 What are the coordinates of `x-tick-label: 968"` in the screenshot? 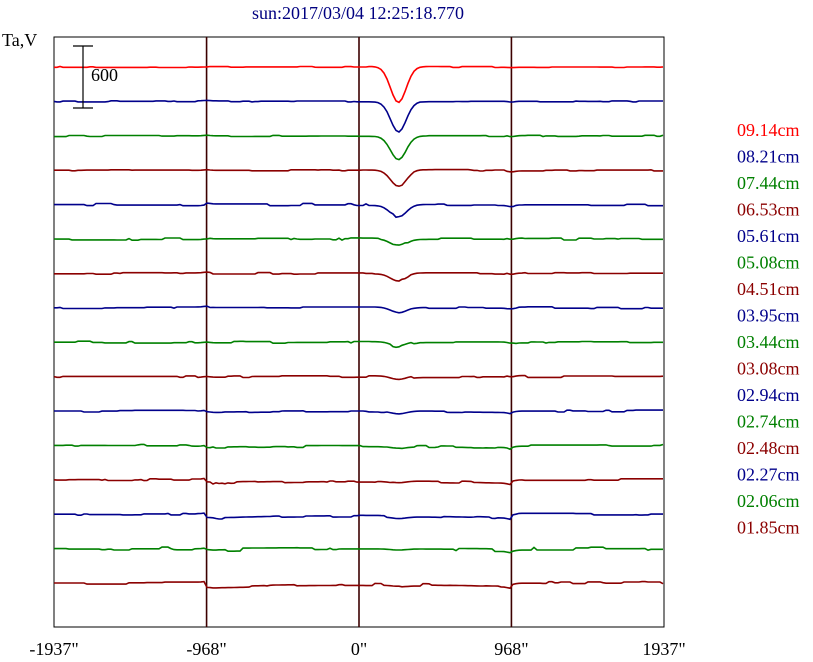 It's located at (511, 649).